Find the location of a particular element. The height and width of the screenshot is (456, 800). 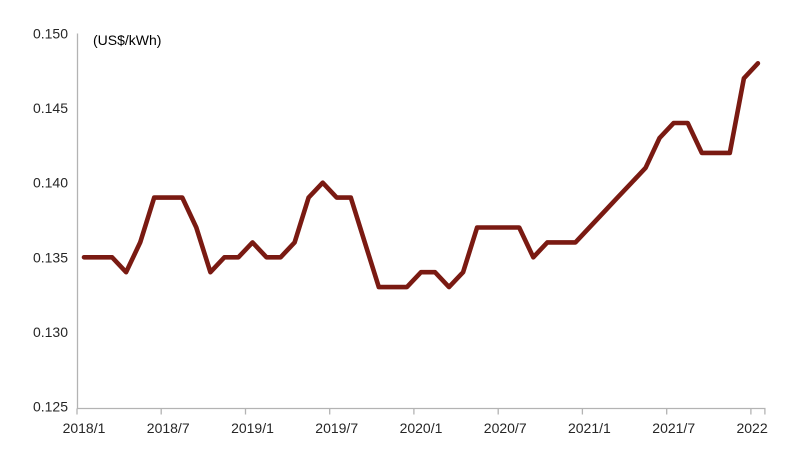

x-axis-ticks is located at coordinates (421, 411).